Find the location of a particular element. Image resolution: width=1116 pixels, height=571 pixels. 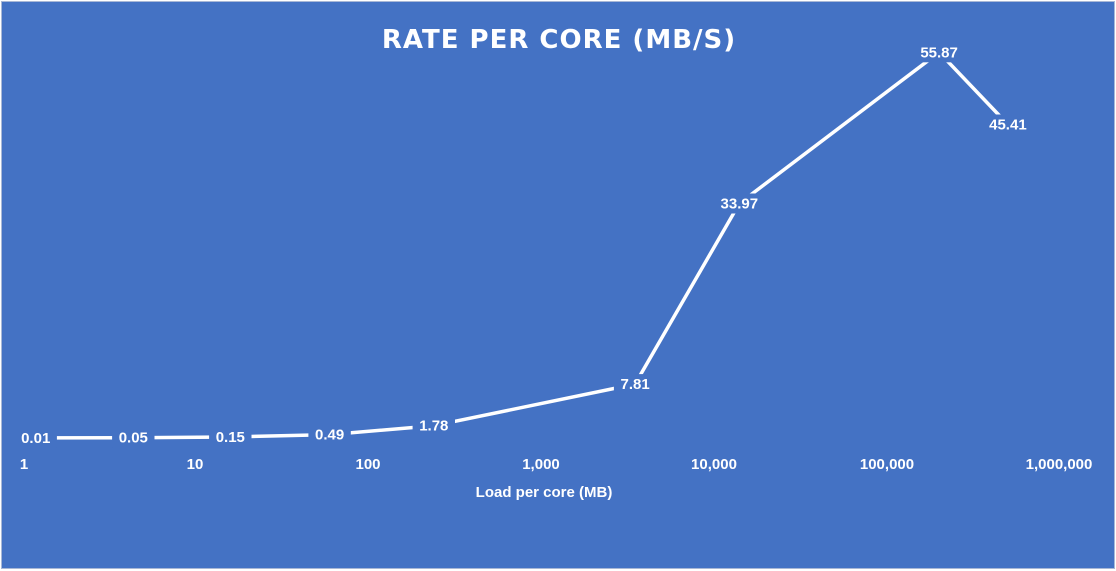

data-label-text: 0.01 is located at coordinates (35, 438).